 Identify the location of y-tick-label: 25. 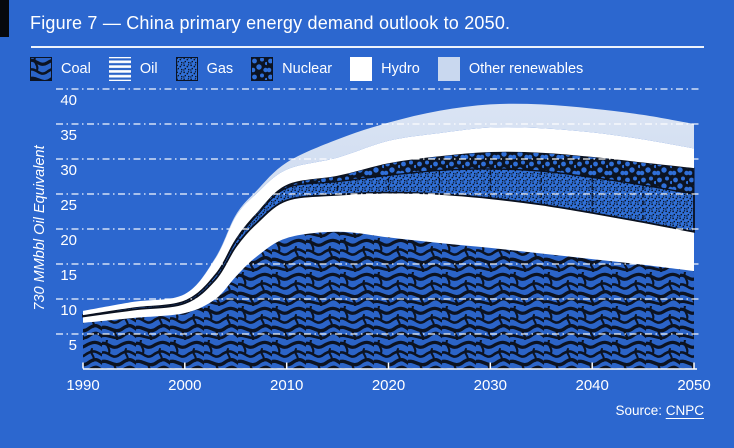
(68, 205).